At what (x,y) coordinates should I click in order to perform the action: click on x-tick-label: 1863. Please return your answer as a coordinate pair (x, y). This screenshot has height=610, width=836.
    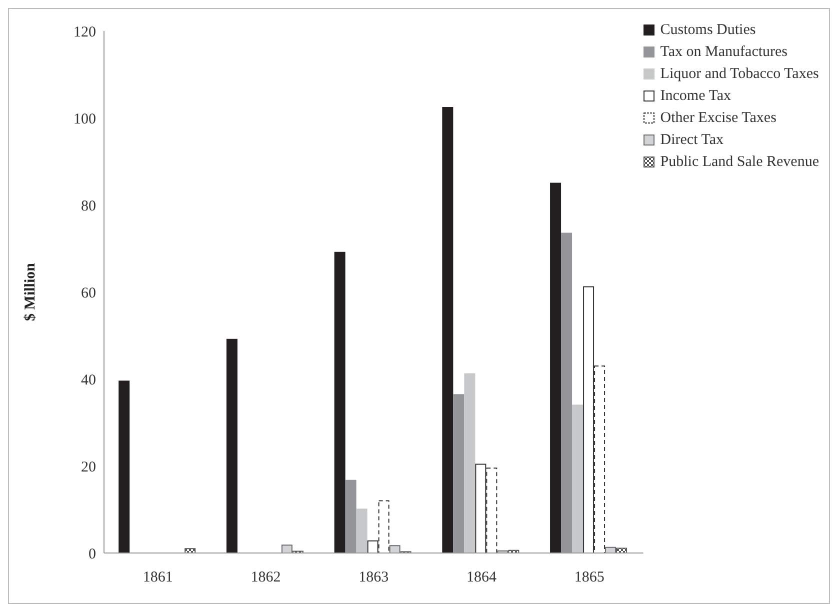
    Looking at the image, I should click on (373, 578).